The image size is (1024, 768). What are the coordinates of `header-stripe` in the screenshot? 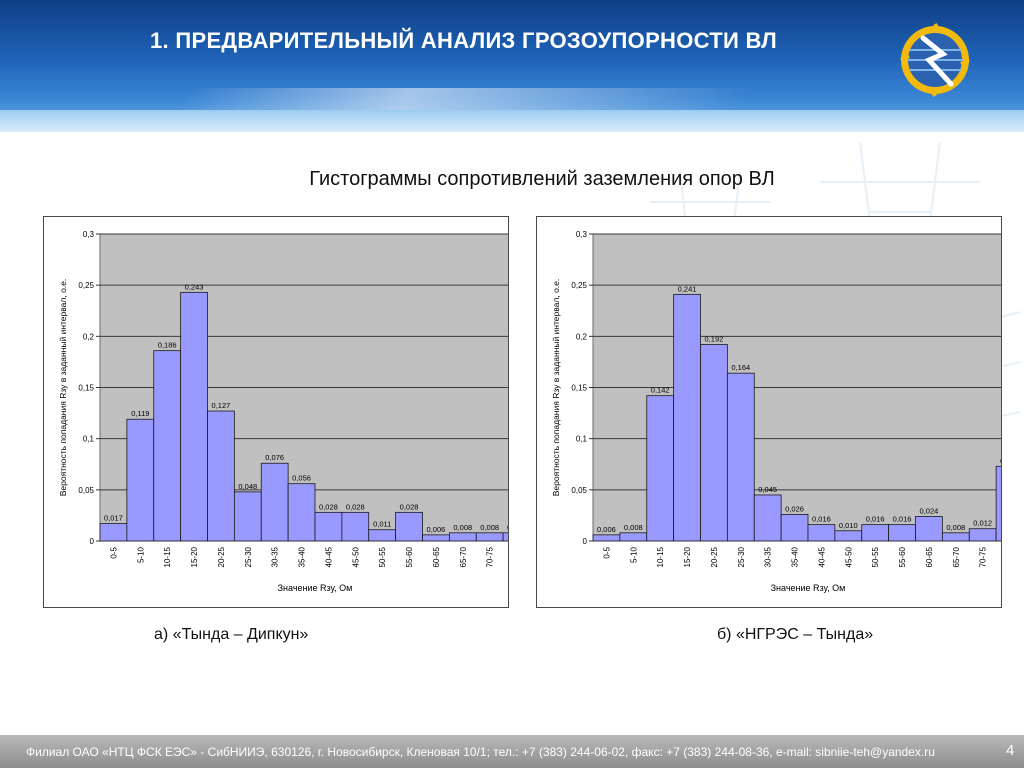 It's located at (512, 121).